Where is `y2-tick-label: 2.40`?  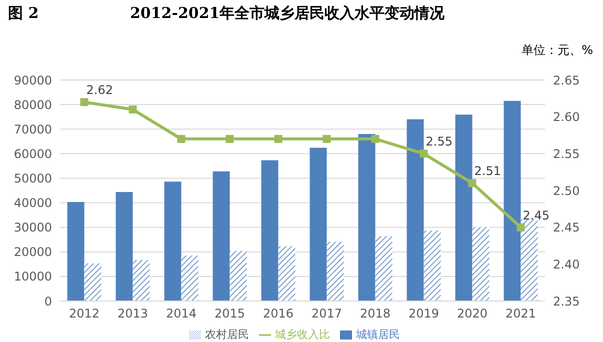
y2-tick-label: 2.40 is located at coordinates (566, 264).